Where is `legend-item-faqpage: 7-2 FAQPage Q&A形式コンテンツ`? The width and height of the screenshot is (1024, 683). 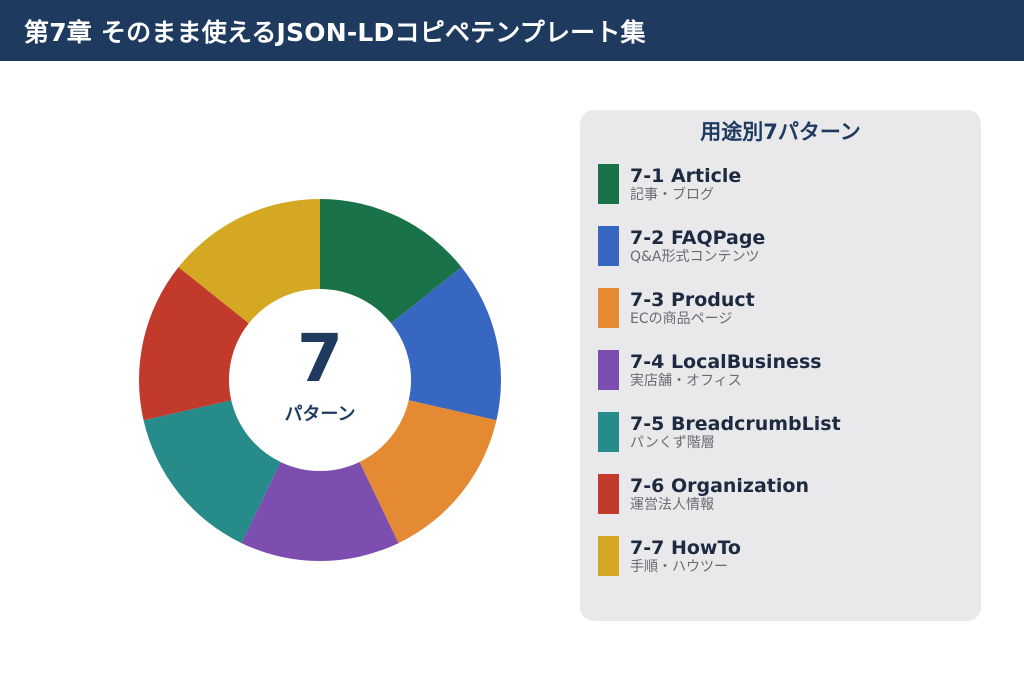
legend-item-faqpage: 7-2 FAQPage Q&A形式コンテンツ is located at coordinates (783, 257).